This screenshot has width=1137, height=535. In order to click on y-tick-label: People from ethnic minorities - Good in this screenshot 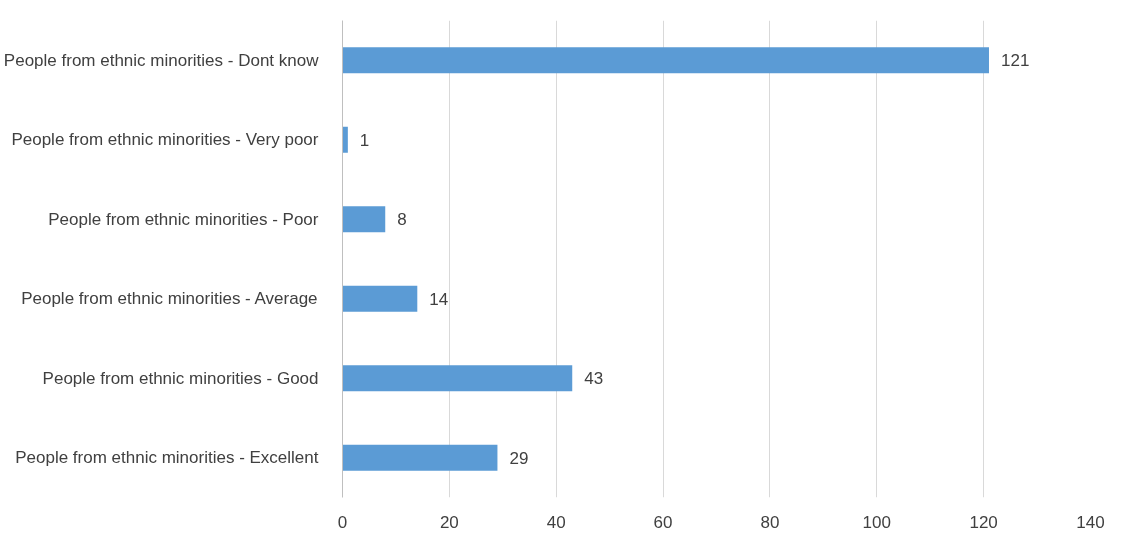, I will do `click(180, 378)`.